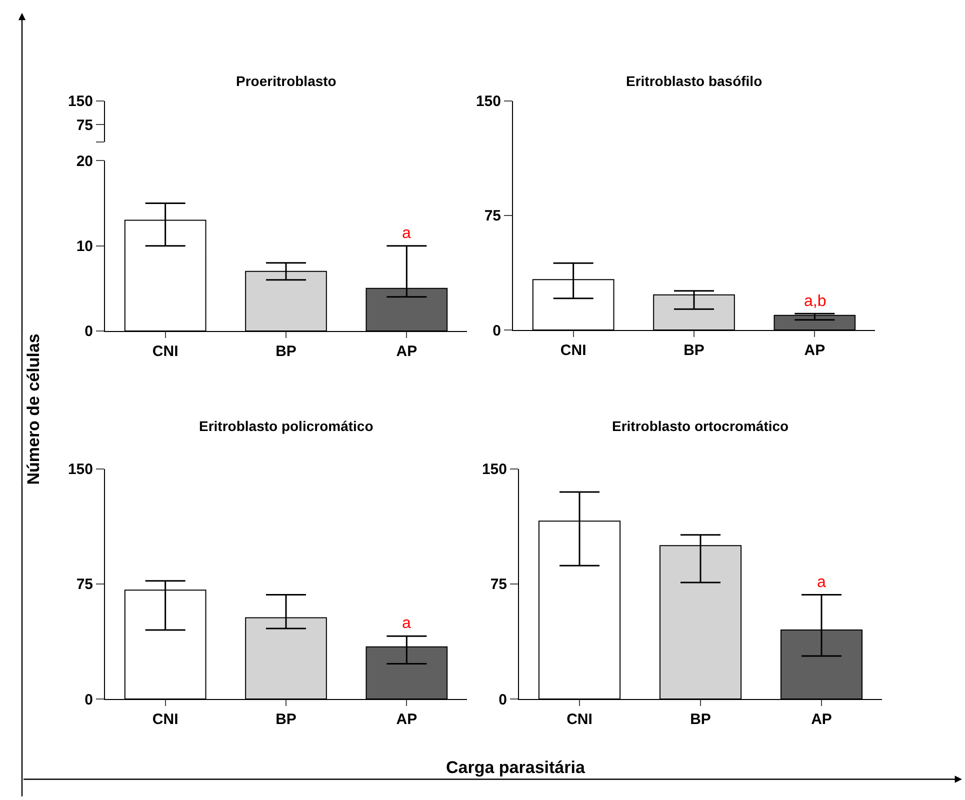 The image size is (965, 800). Describe the element at coordinates (286, 426) in the screenshot. I see `chart-title: Eritroblasto policromático` at that location.